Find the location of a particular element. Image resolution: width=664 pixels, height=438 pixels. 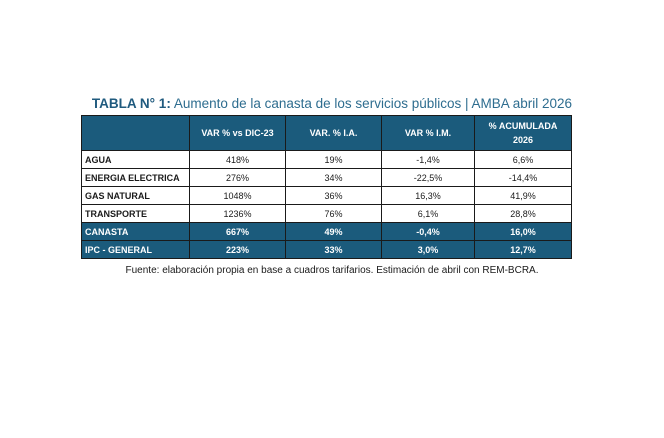

table-cell: 1236% is located at coordinates (237, 213).